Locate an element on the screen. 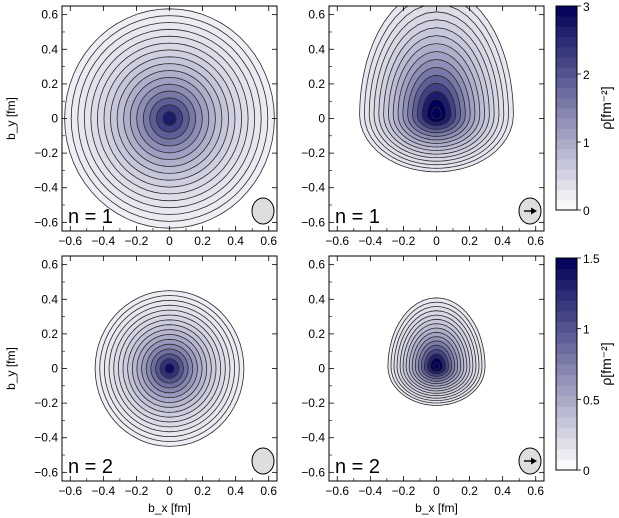 This screenshot has height=518, width=619. x-tick-label: −0.6 is located at coordinates (70, 241).